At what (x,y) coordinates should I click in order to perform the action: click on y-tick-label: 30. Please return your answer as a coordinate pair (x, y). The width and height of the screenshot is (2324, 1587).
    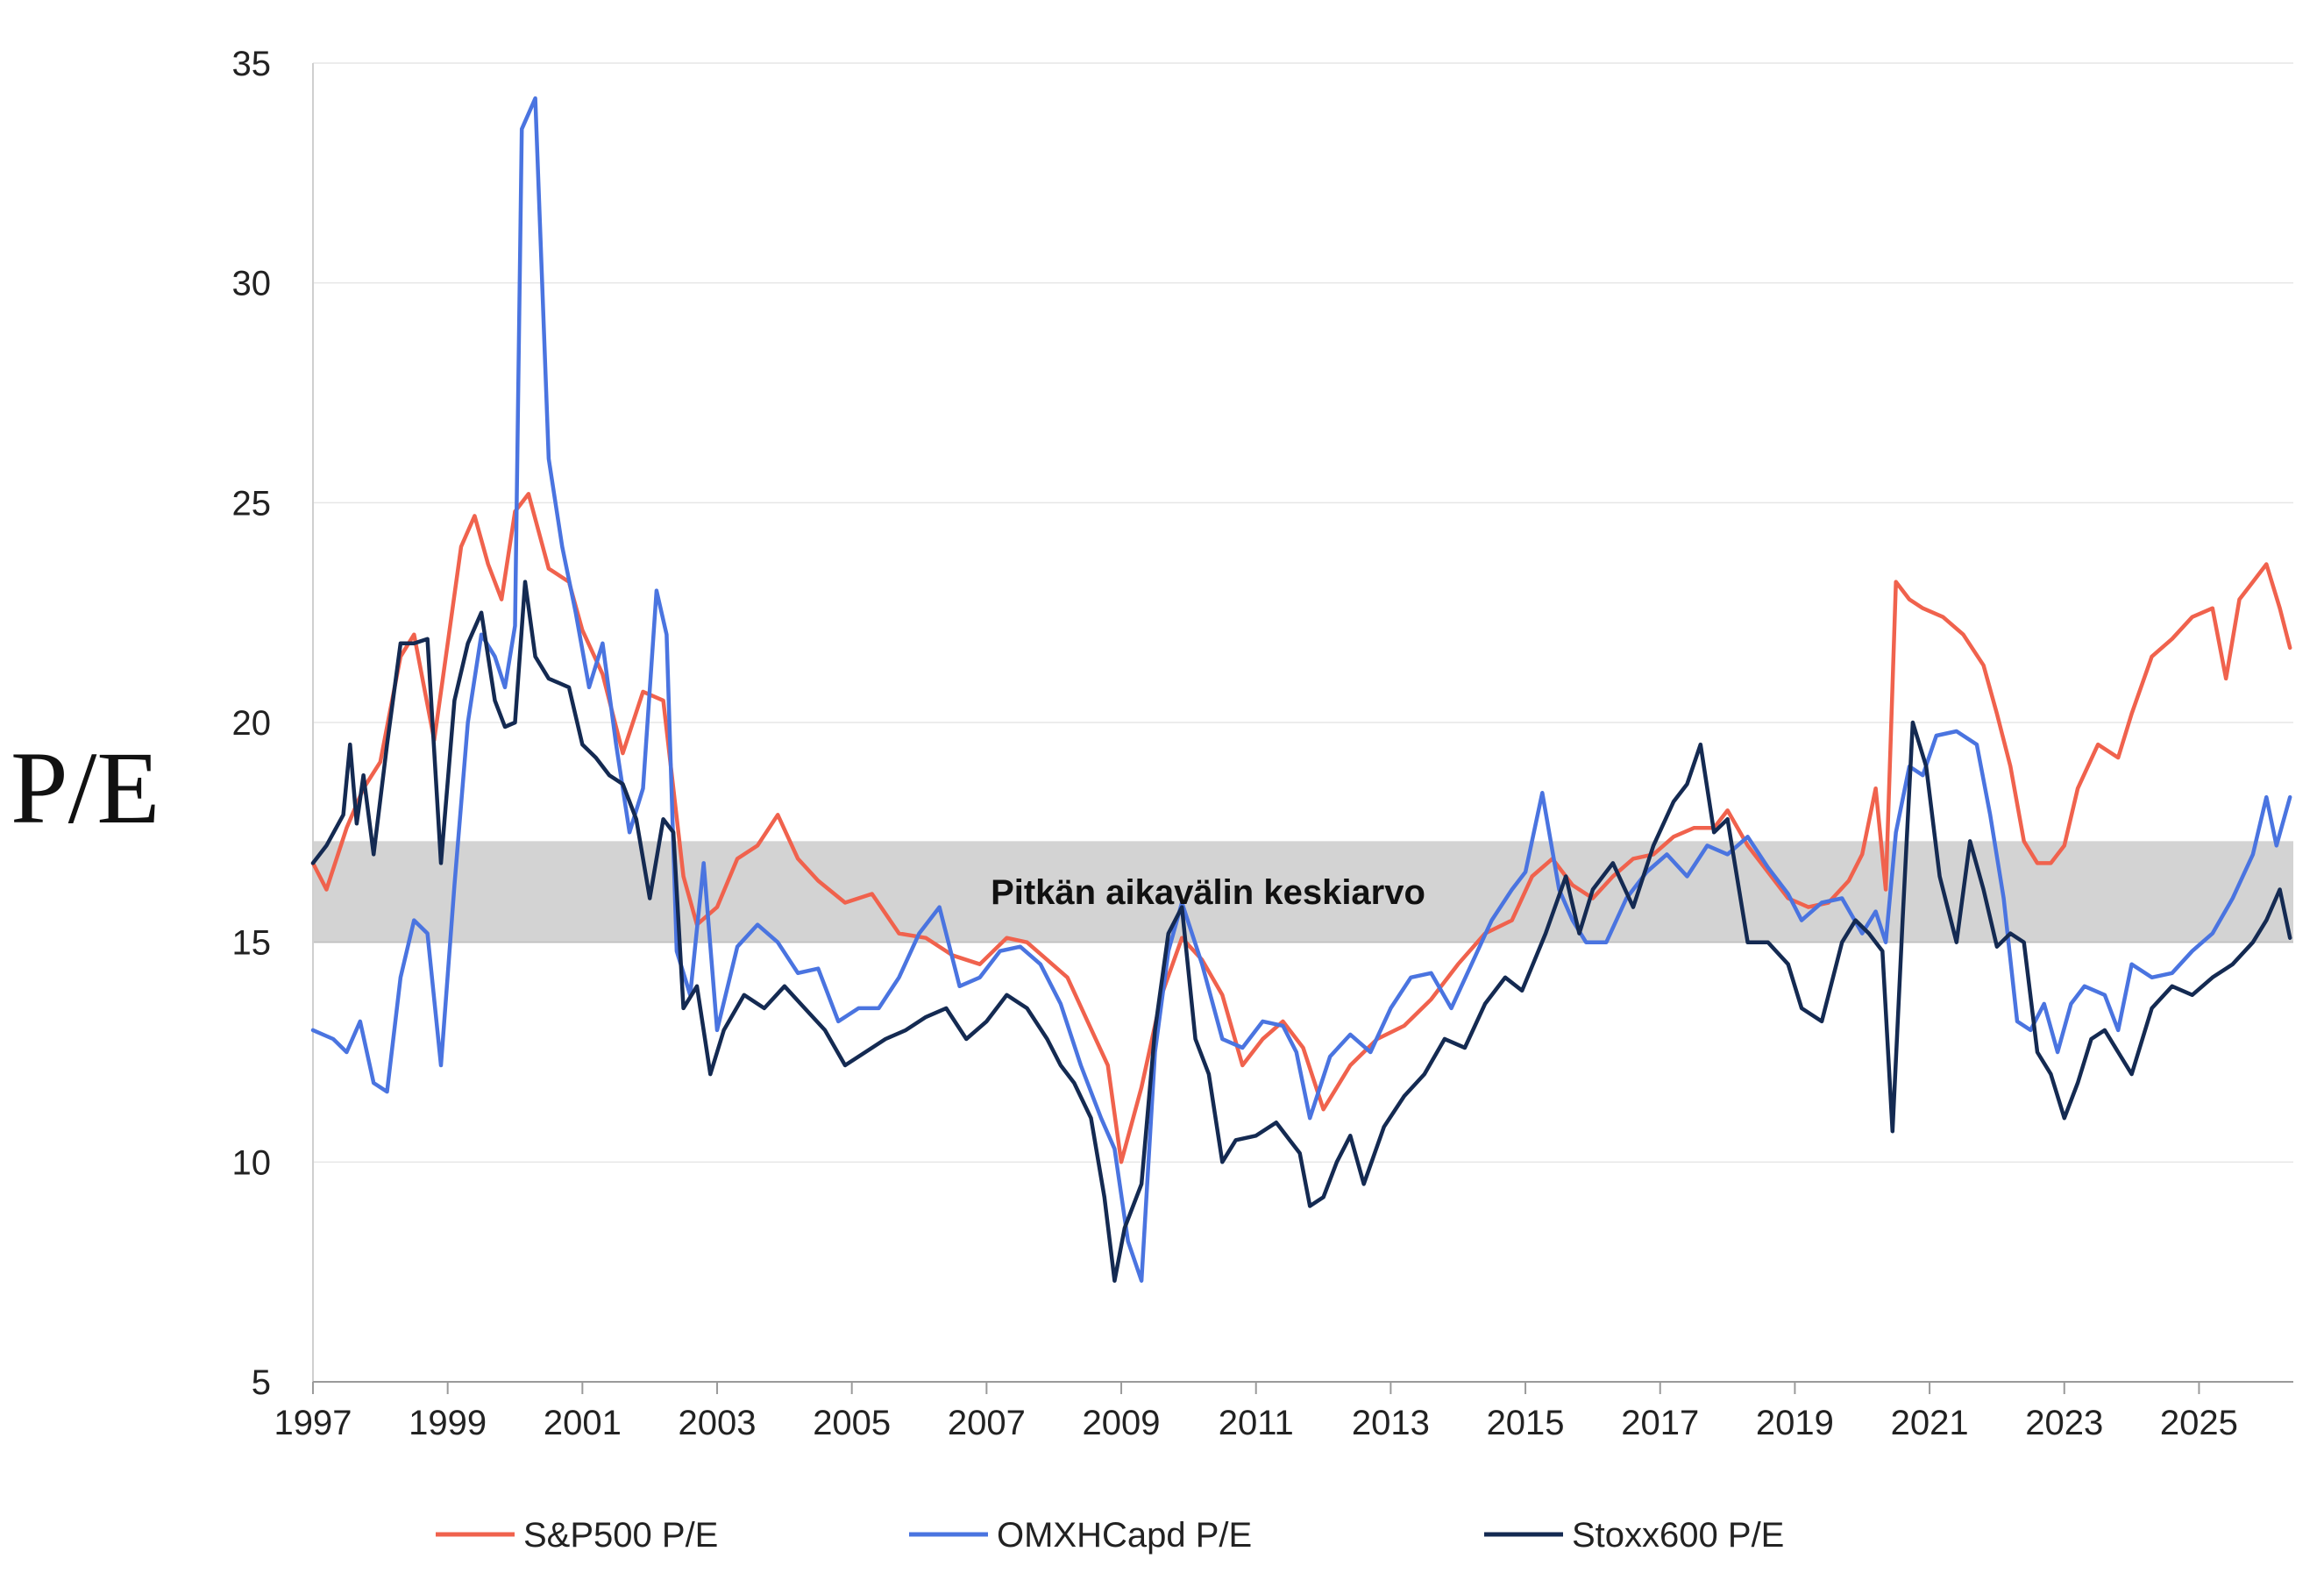
    Looking at the image, I should click on (252, 284).